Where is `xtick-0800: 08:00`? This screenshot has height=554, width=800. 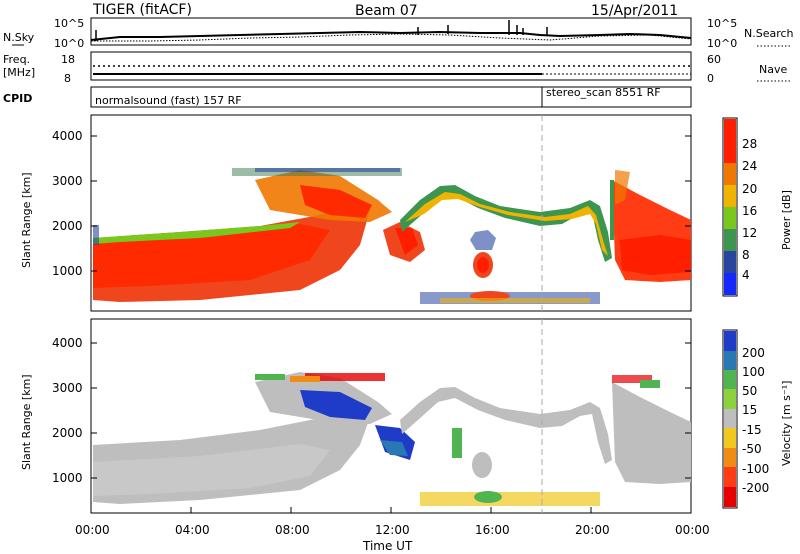 xtick-0800: 08:00 is located at coordinates (292, 530).